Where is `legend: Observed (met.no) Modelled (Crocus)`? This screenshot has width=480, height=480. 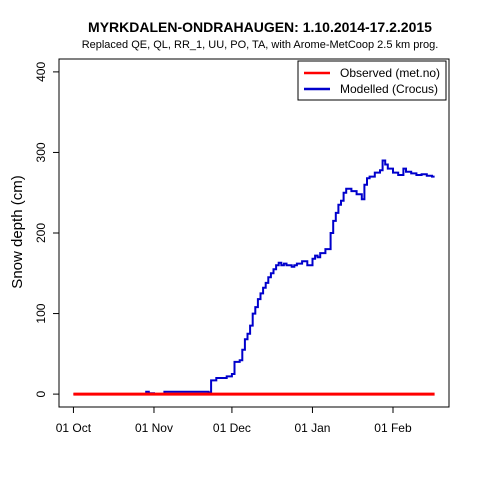
legend: Observed (met.no) Modelled (Crocus) is located at coordinates (372, 80).